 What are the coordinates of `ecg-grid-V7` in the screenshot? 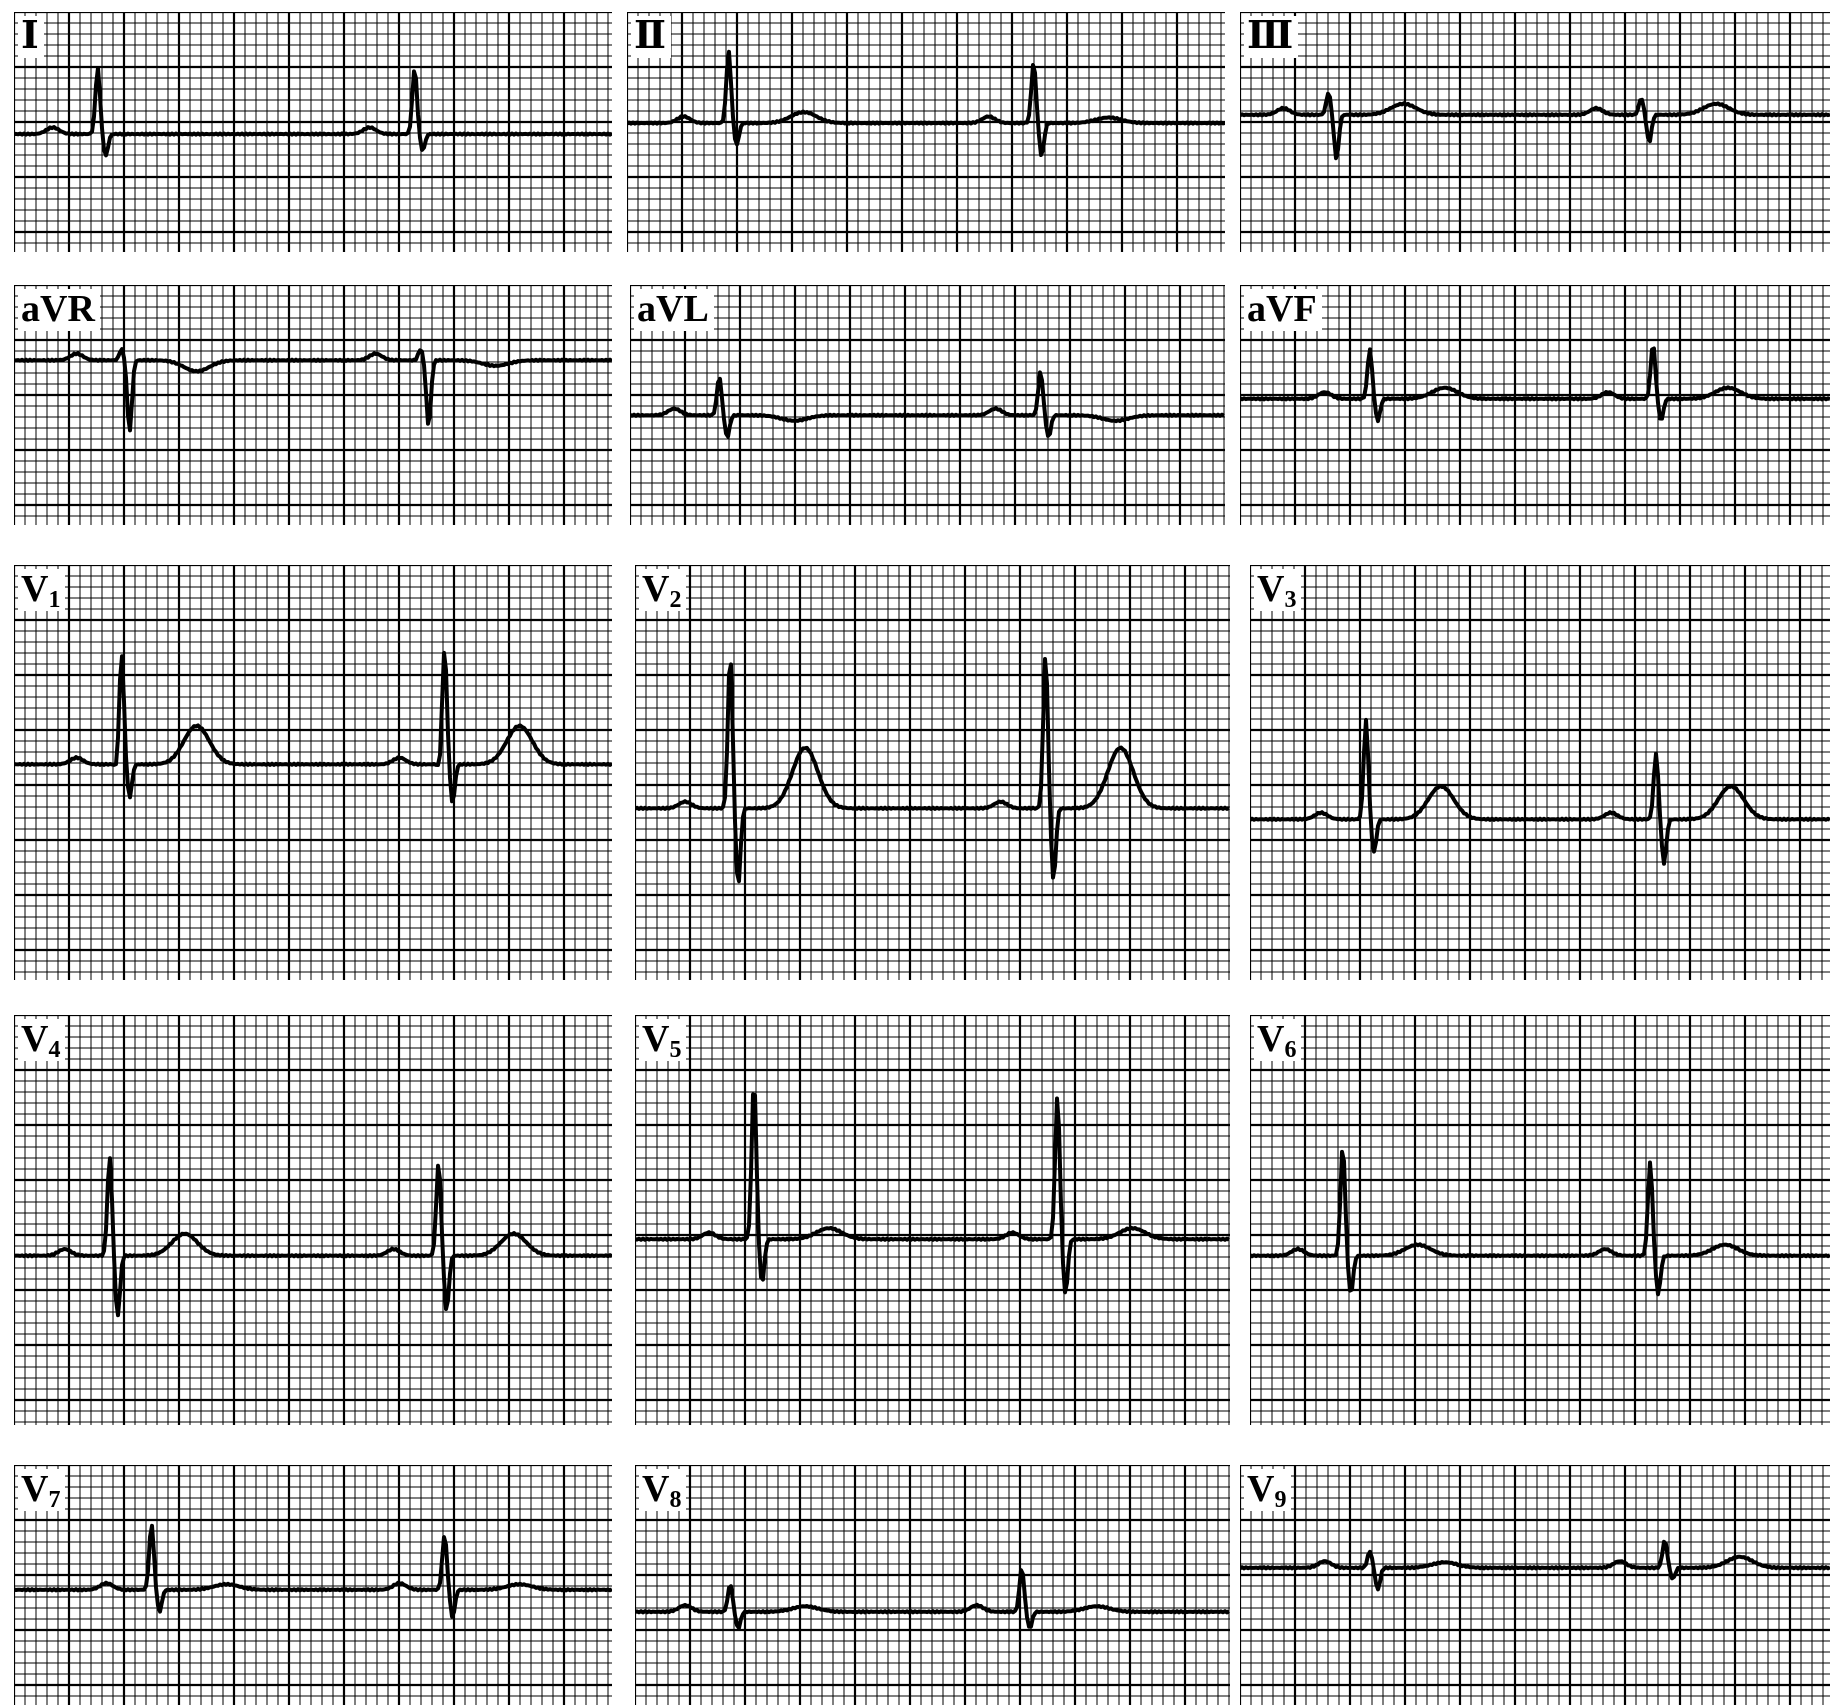 It's located at (313, 1585).